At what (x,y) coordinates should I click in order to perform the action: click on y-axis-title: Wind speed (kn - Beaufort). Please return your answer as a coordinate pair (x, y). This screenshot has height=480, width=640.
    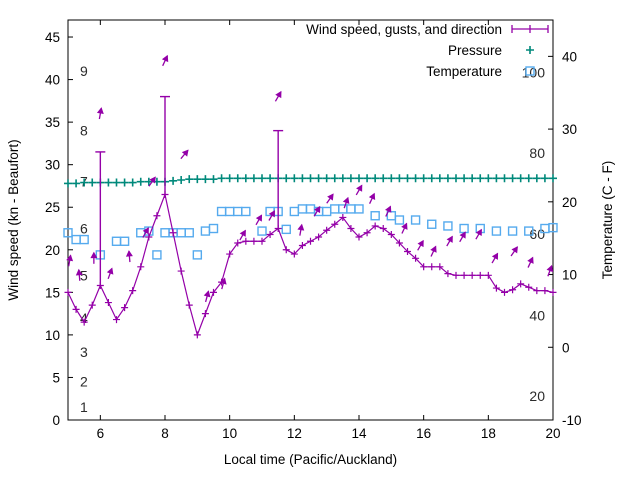
    Looking at the image, I should click on (13, 219).